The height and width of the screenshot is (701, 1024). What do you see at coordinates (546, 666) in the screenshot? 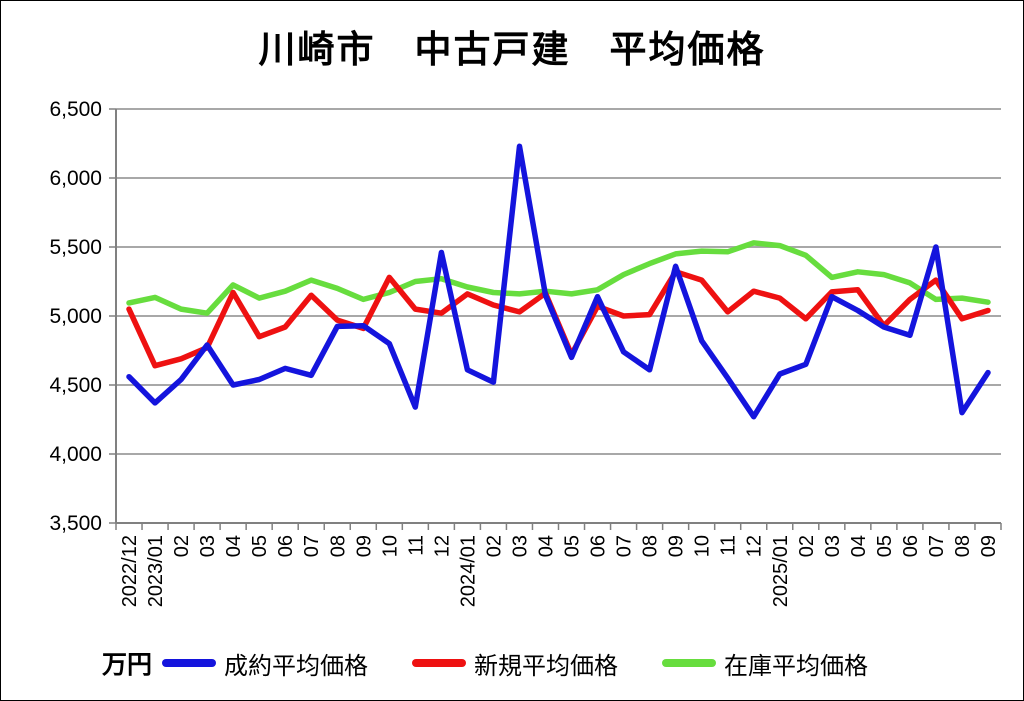
I see `legend-label-new: 新規平均価格` at bounding box center [546, 666].